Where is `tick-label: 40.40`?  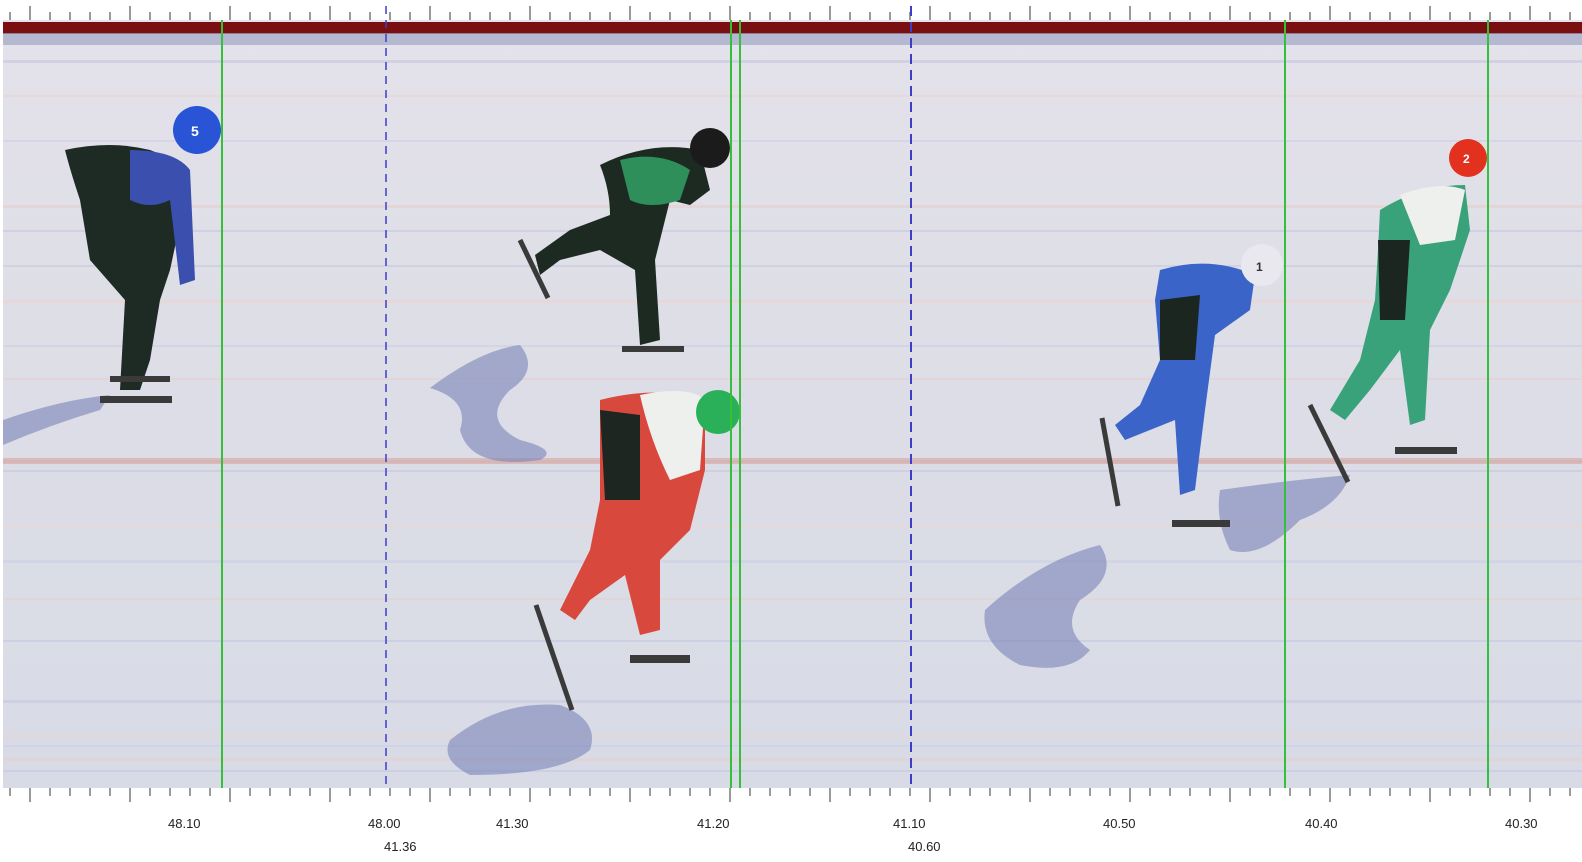 tick-label: 40.40 is located at coordinates (1321, 823).